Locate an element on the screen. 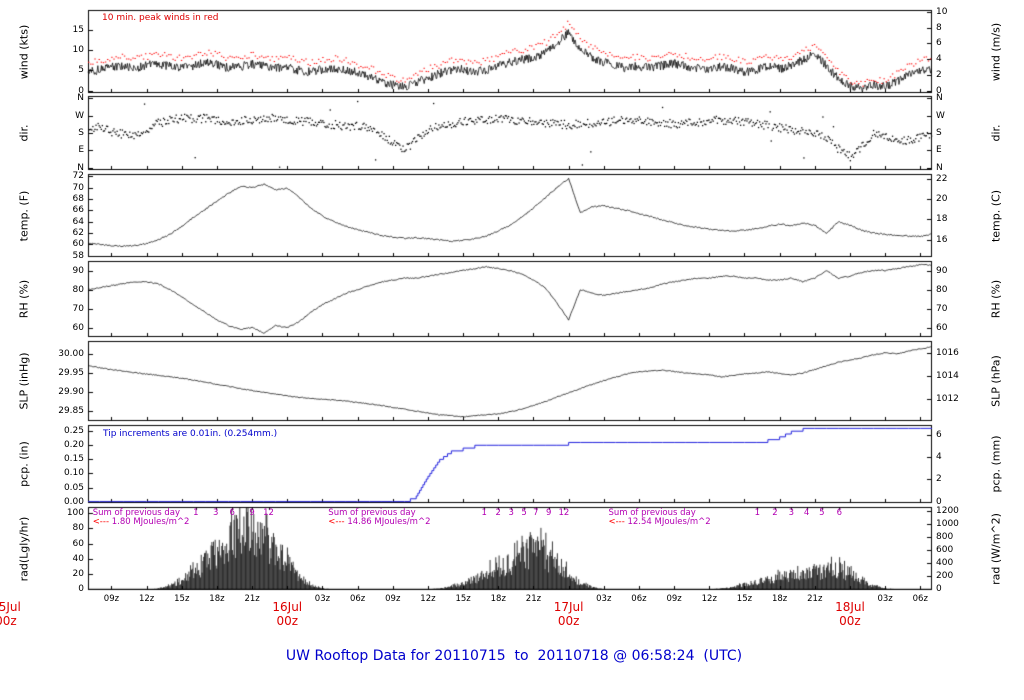  y-tick-label-right-wind: 8 is located at coordinates (939, 27).